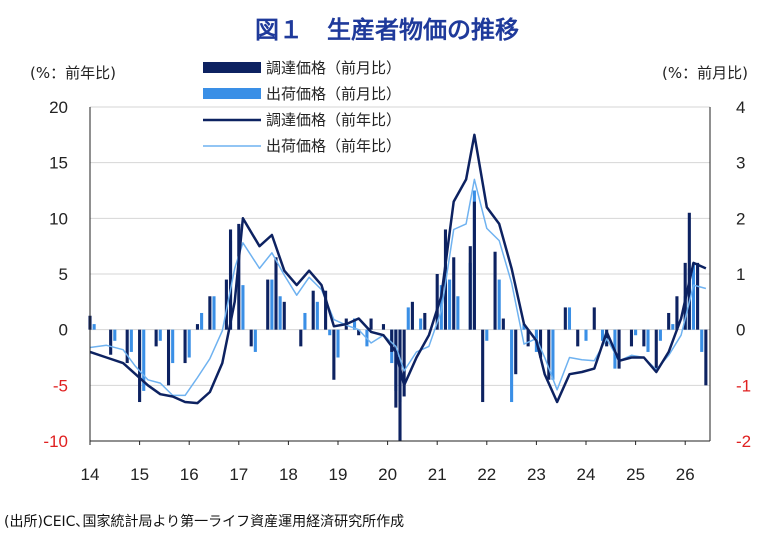  What do you see at coordinates (238, 474) in the screenshot?
I see `x-tick-label: 17` at bounding box center [238, 474].